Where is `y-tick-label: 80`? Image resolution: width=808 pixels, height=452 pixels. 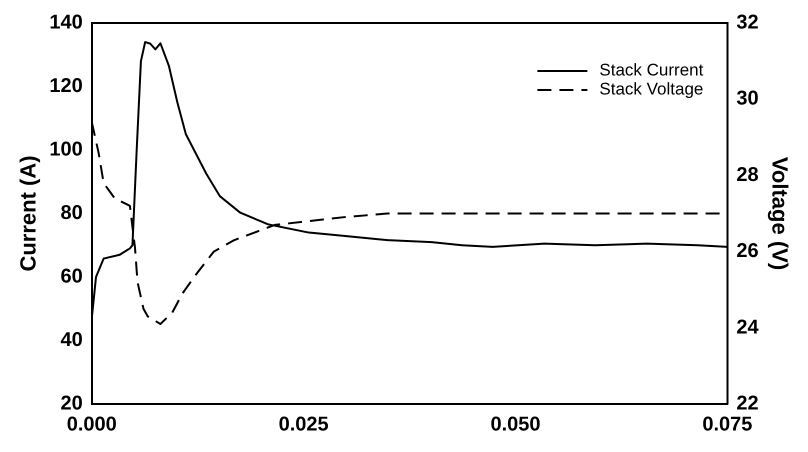 y-tick-label: 80 is located at coordinates (71, 213).